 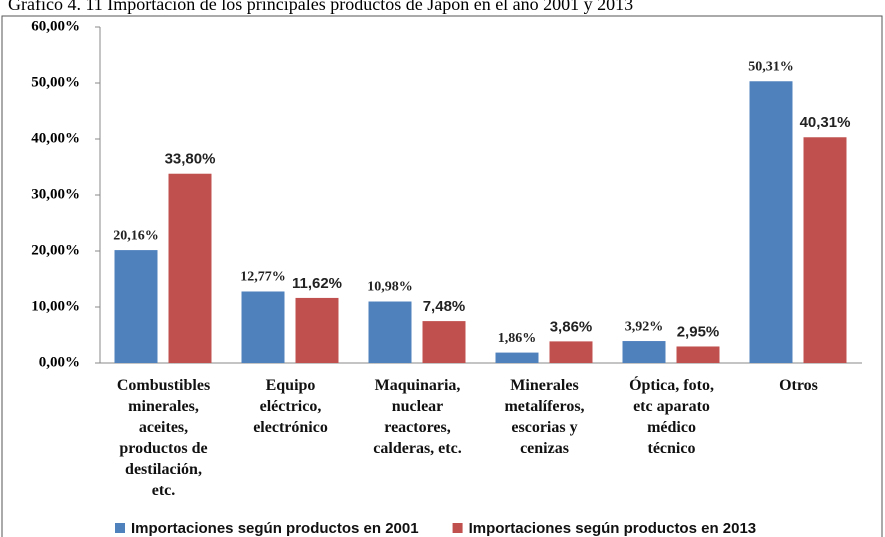 What do you see at coordinates (771, 66) in the screenshot?
I see `value-label: 50,31%` at bounding box center [771, 66].